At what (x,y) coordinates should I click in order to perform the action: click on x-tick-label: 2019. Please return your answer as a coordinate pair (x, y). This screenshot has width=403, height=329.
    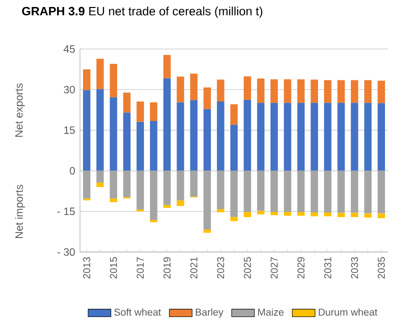
    Looking at the image, I should click on (167, 267).